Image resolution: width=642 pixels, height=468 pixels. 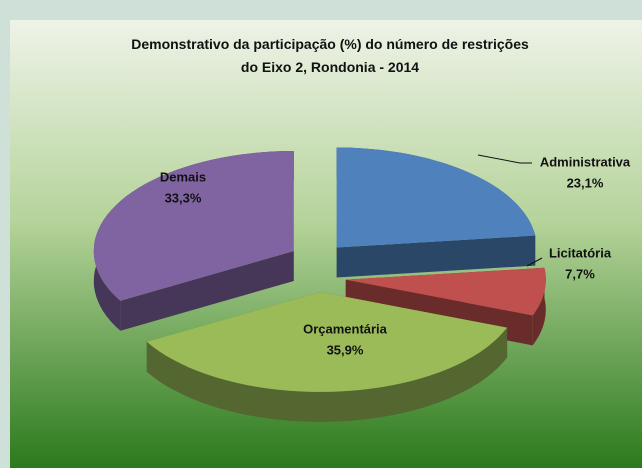 What do you see at coordinates (585, 161) in the screenshot?
I see `slice-label: Administrativa` at bounding box center [585, 161].